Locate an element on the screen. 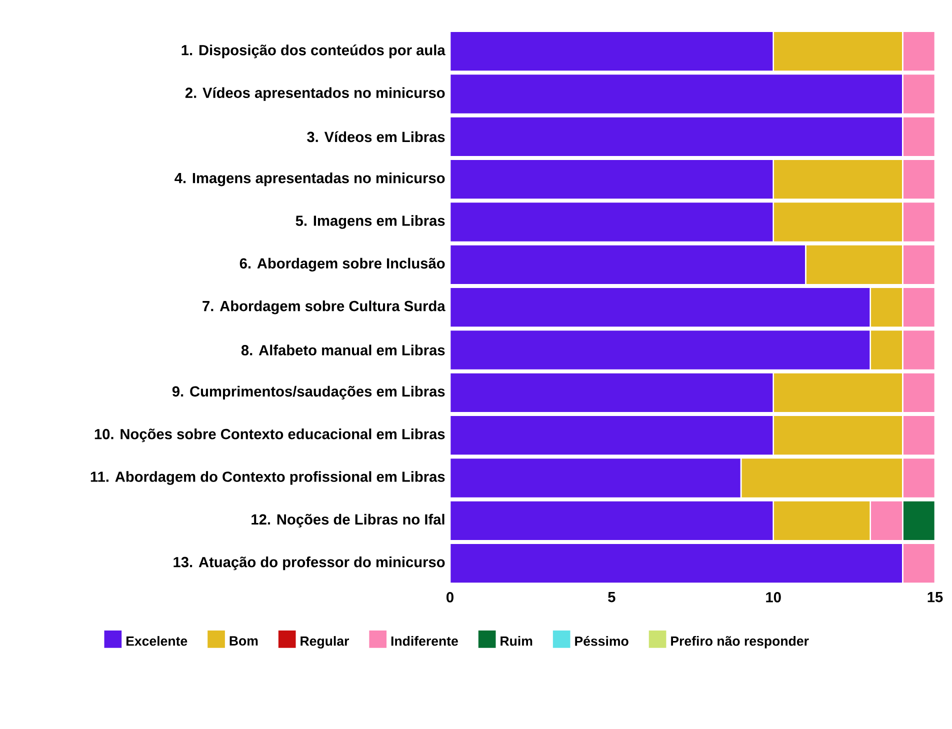  x-tick-label: 10 is located at coordinates (773, 597).